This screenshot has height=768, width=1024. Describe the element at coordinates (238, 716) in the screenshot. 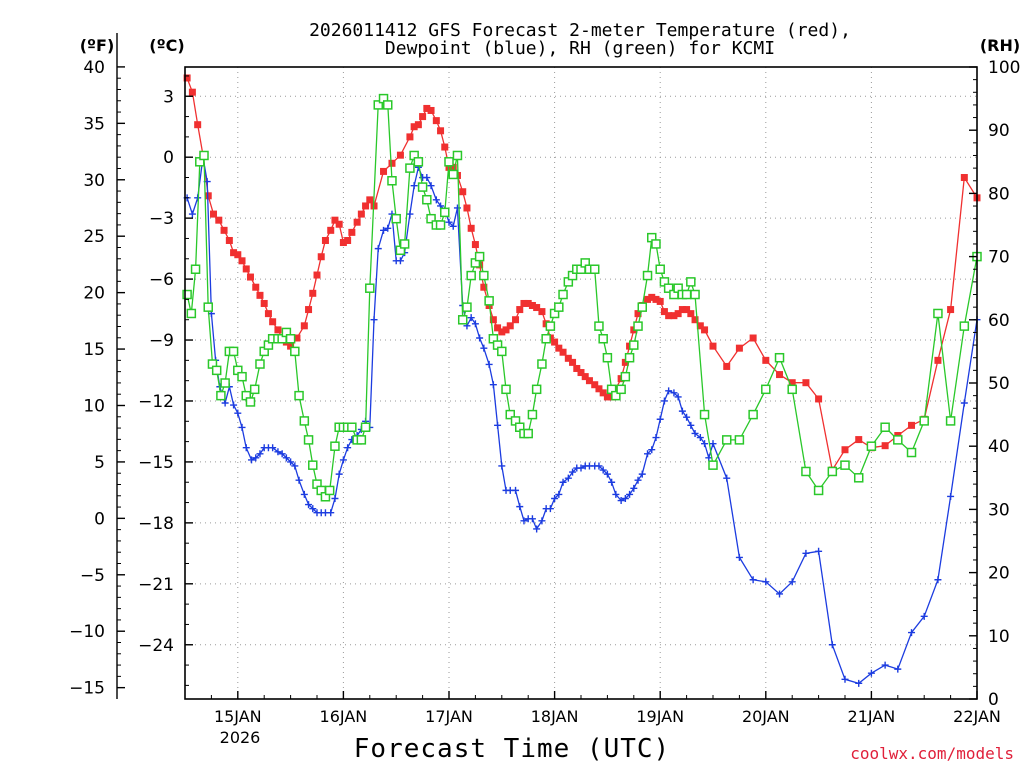

I see `x-tick-label: 15JAN` at that location.